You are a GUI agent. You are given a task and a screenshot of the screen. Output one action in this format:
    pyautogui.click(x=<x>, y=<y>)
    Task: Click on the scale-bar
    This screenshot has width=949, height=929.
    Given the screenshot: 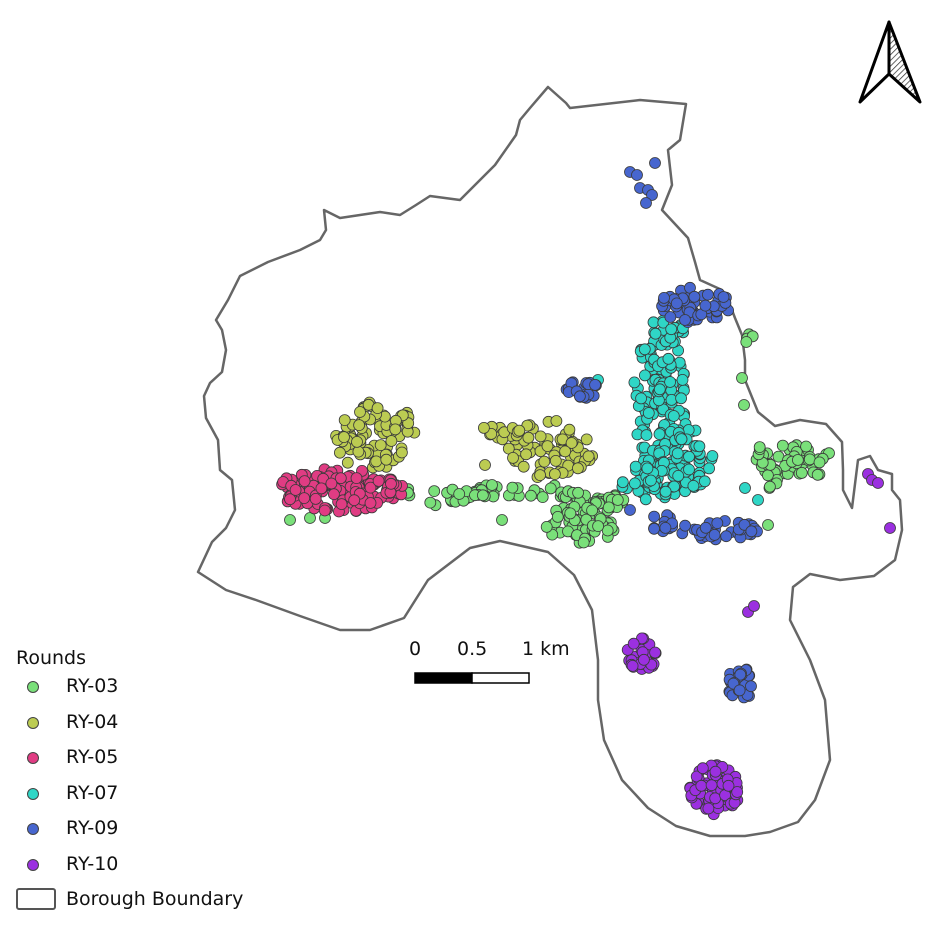 What is the action you would take?
    pyautogui.click(x=472, y=678)
    